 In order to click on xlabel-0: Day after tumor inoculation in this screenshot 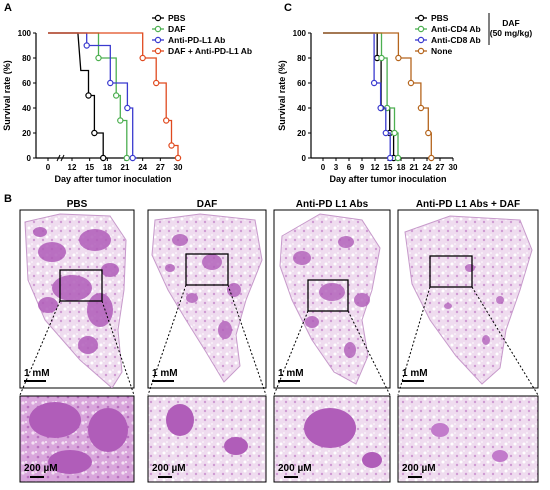, I will do `click(112, 179)`.